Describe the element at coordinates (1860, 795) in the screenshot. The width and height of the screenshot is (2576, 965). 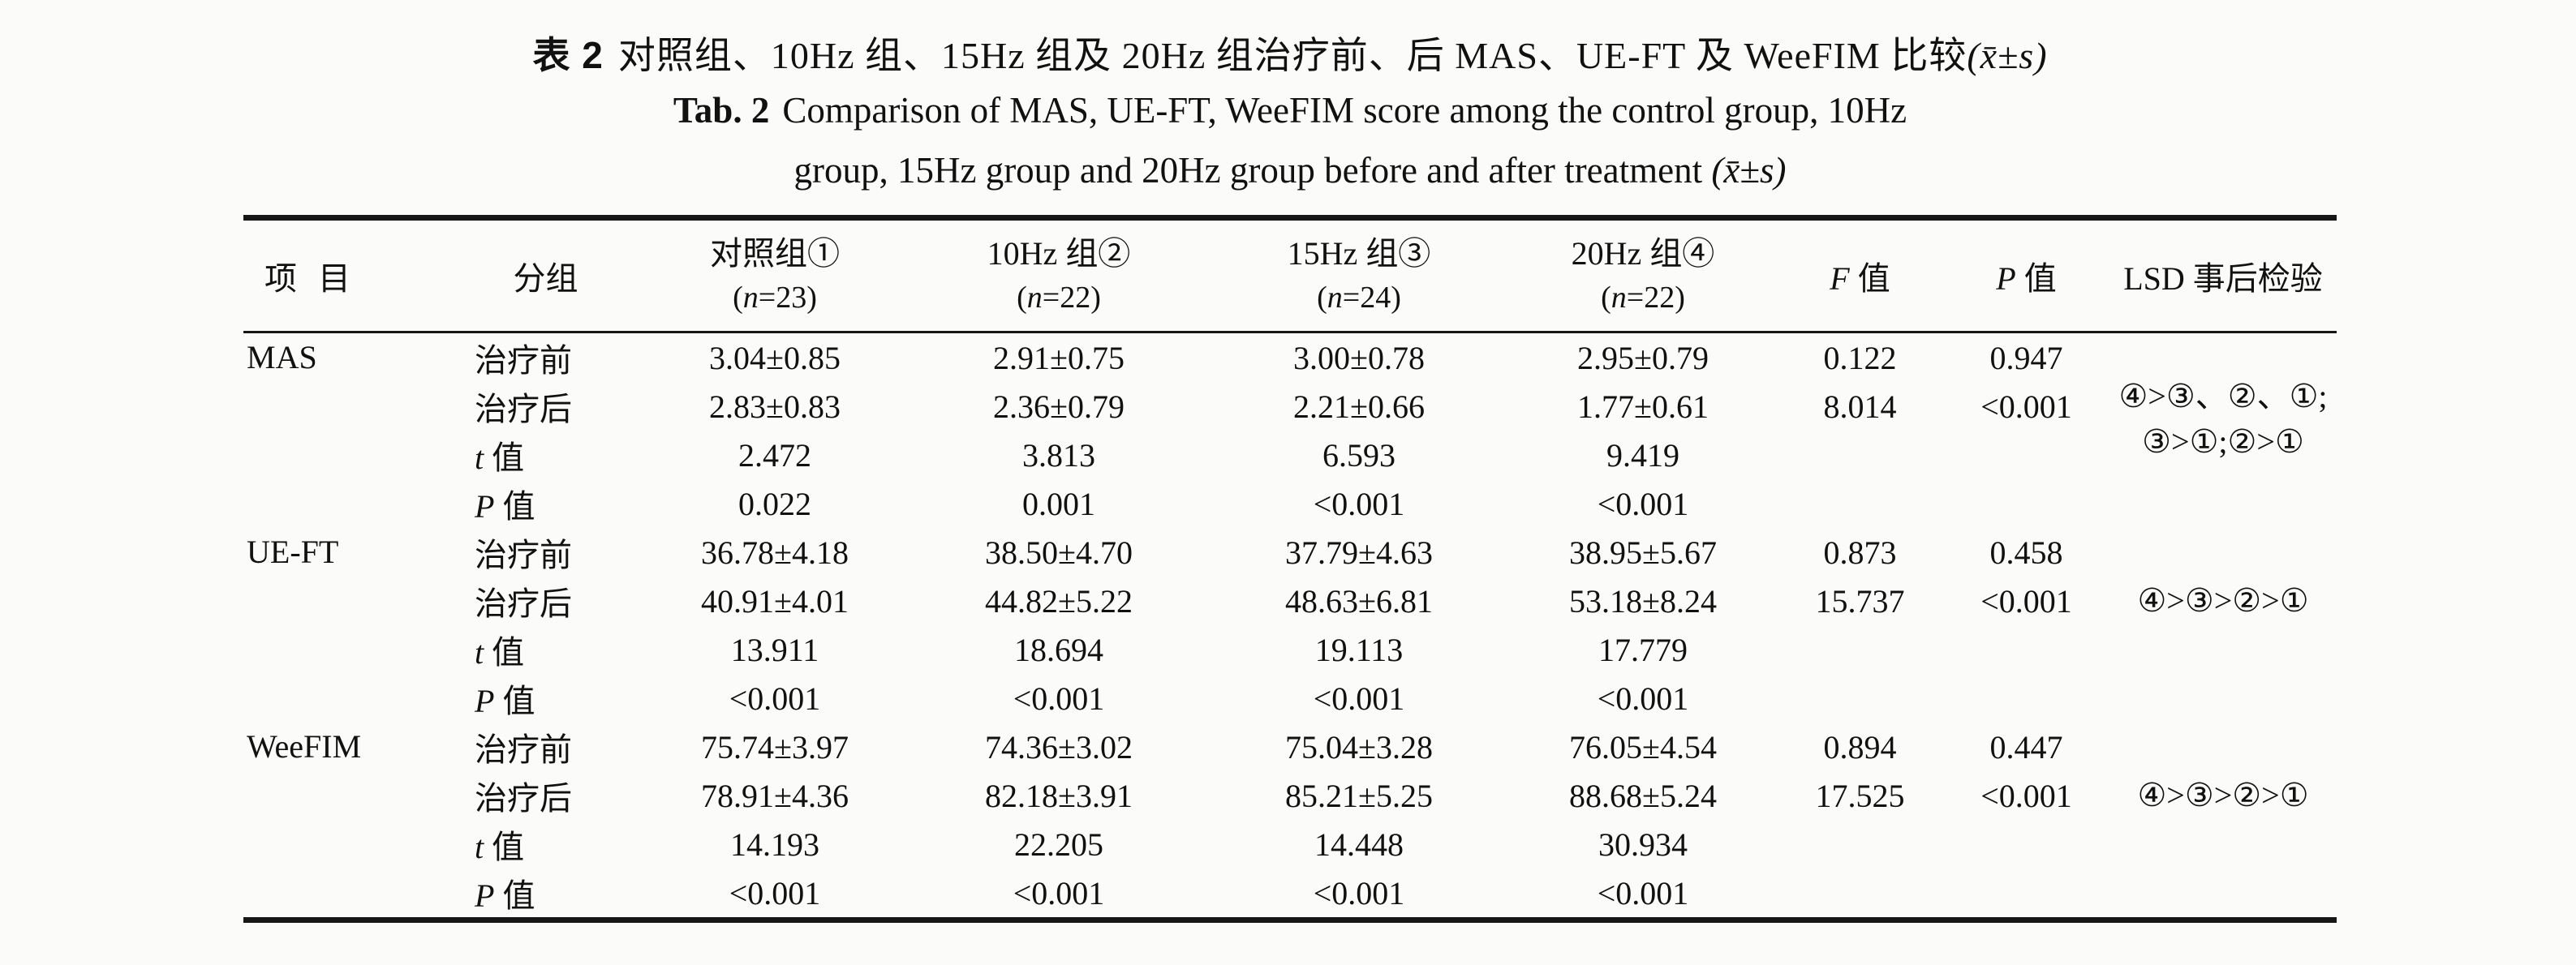
I see `cell-f-value: 17.525` at that location.